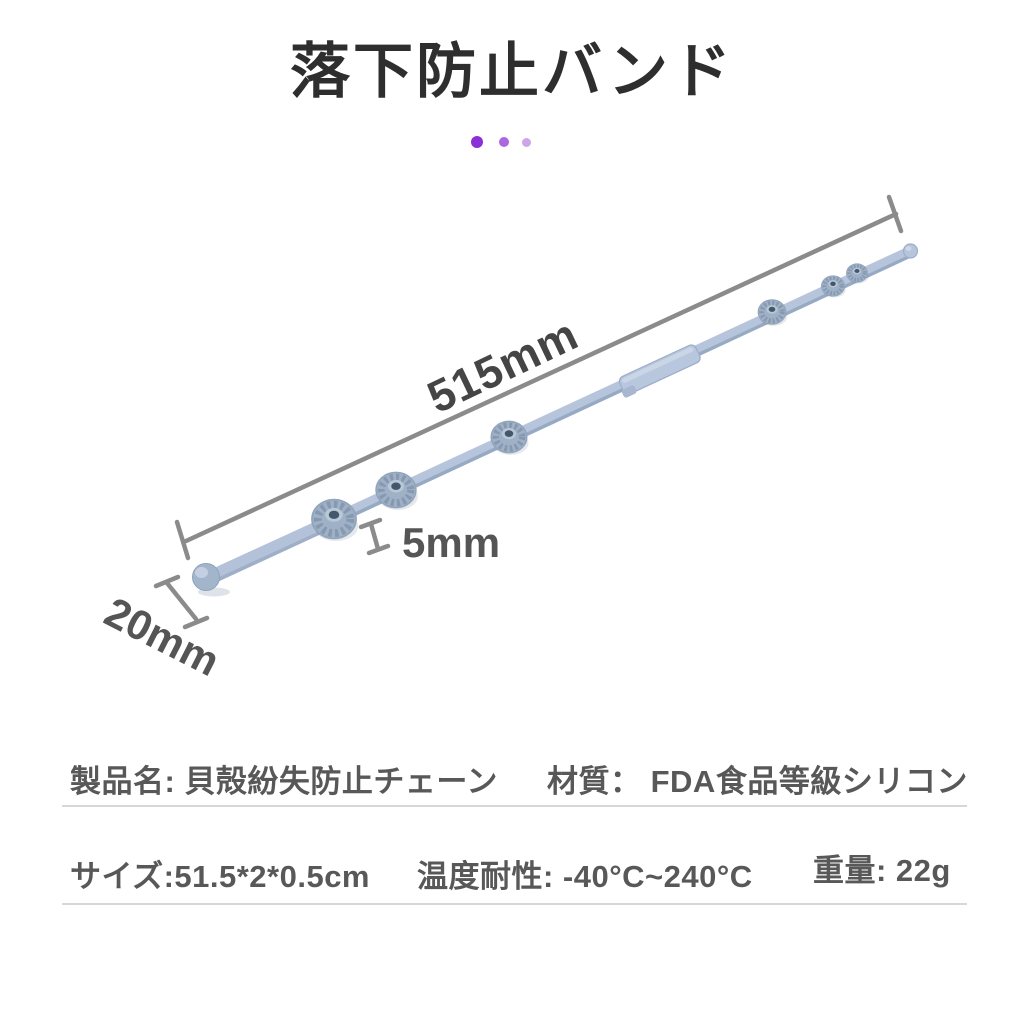 The height and width of the screenshot is (1024, 1024). Describe the element at coordinates (220, 876) in the screenshot. I see `spec-size: サイズ:51.5*2*0.5cm` at that location.